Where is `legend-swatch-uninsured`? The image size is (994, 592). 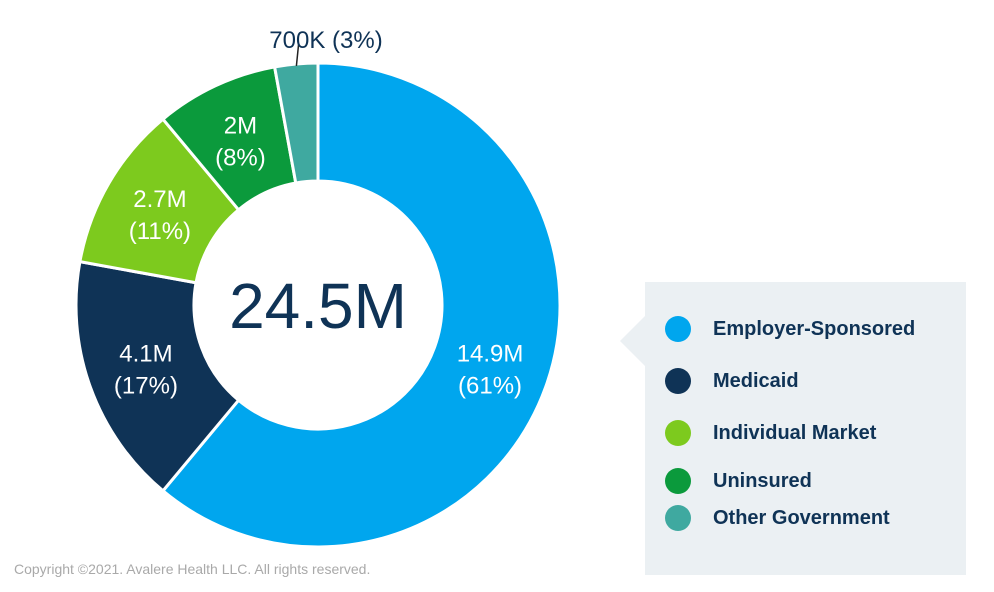
legend-swatch-uninsured is located at coordinates (678, 481).